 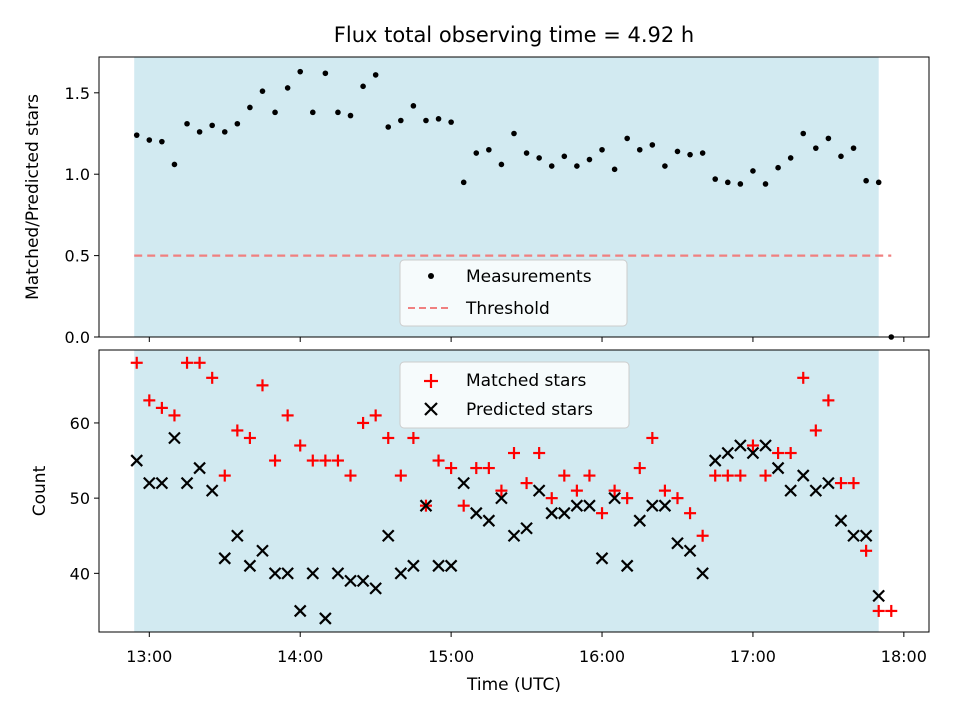 What do you see at coordinates (514, 395) in the screenshot?
I see `bottom-legend-box` at bounding box center [514, 395].